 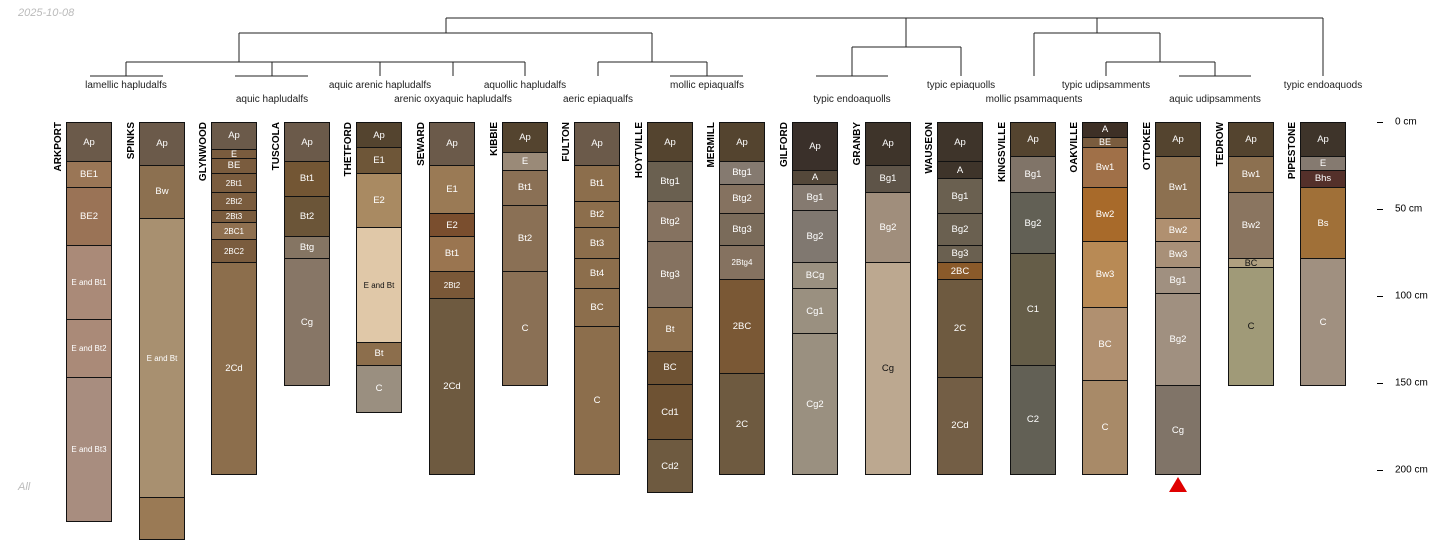 I want to click on taxon-label: aquic arenic hapludalfs, so click(x=380, y=85).